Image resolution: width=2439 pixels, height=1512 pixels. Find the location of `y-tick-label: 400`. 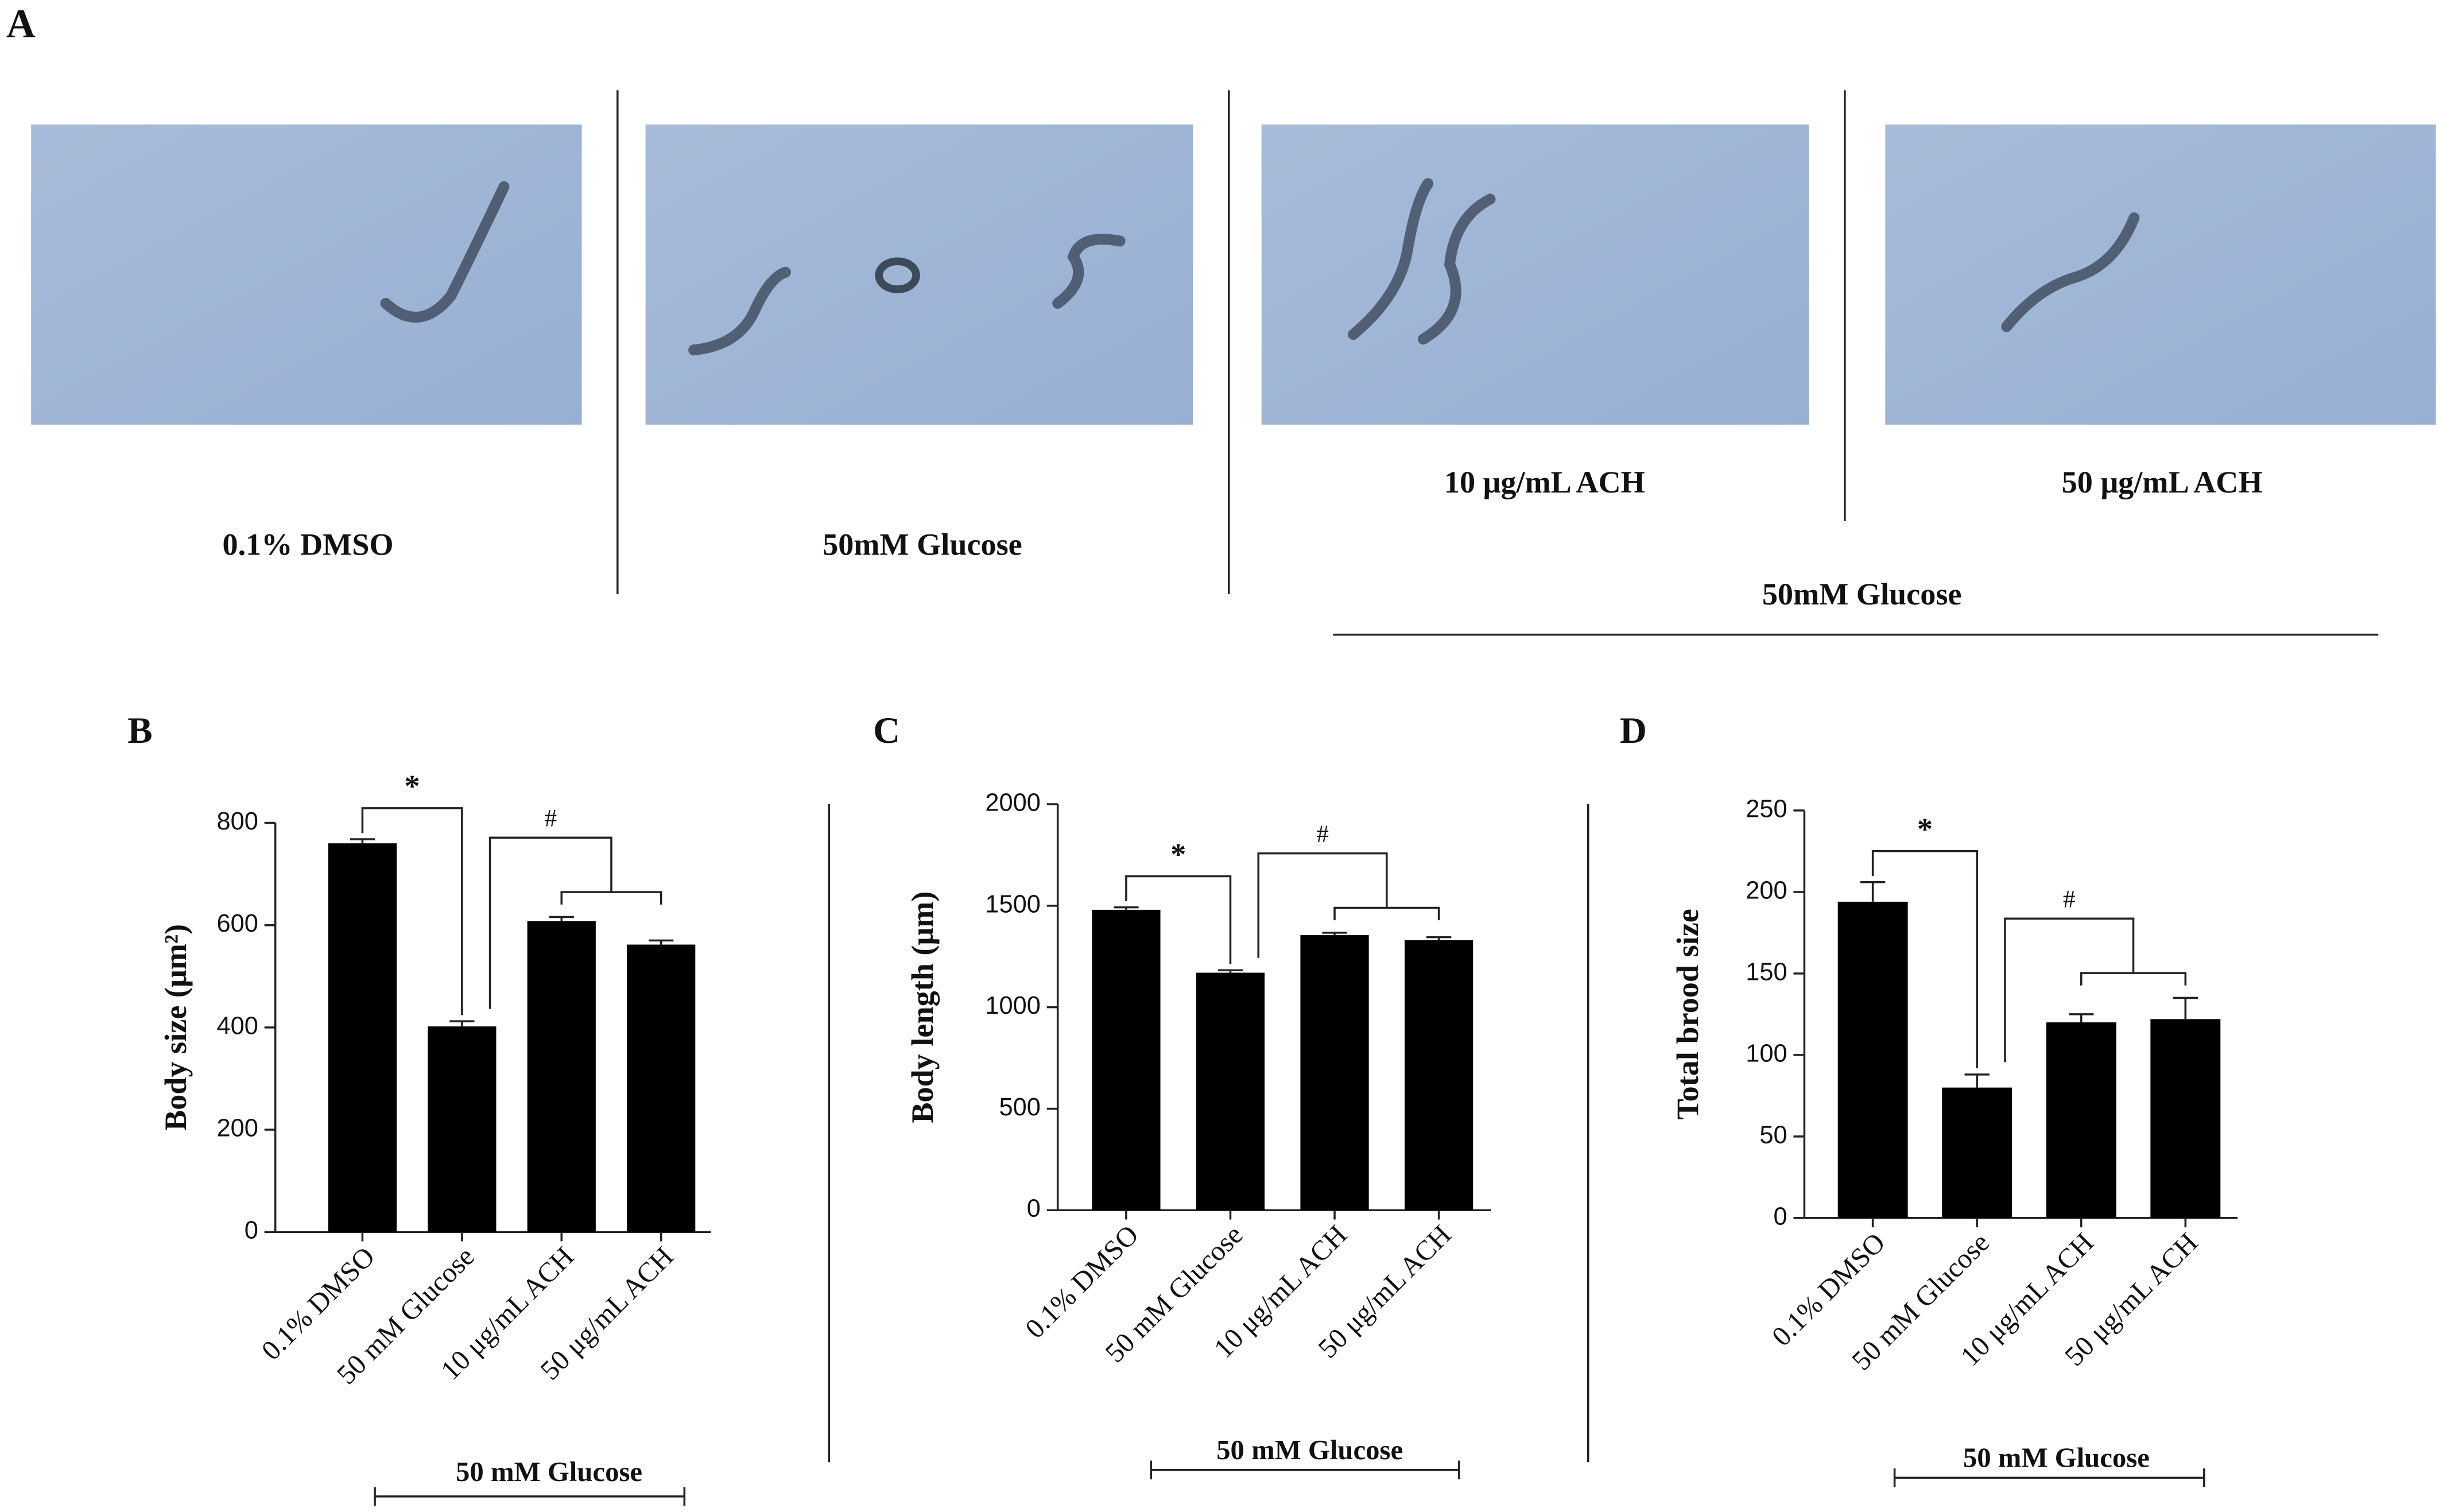

y-tick-label: 400 is located at coordinates (237, 1026).